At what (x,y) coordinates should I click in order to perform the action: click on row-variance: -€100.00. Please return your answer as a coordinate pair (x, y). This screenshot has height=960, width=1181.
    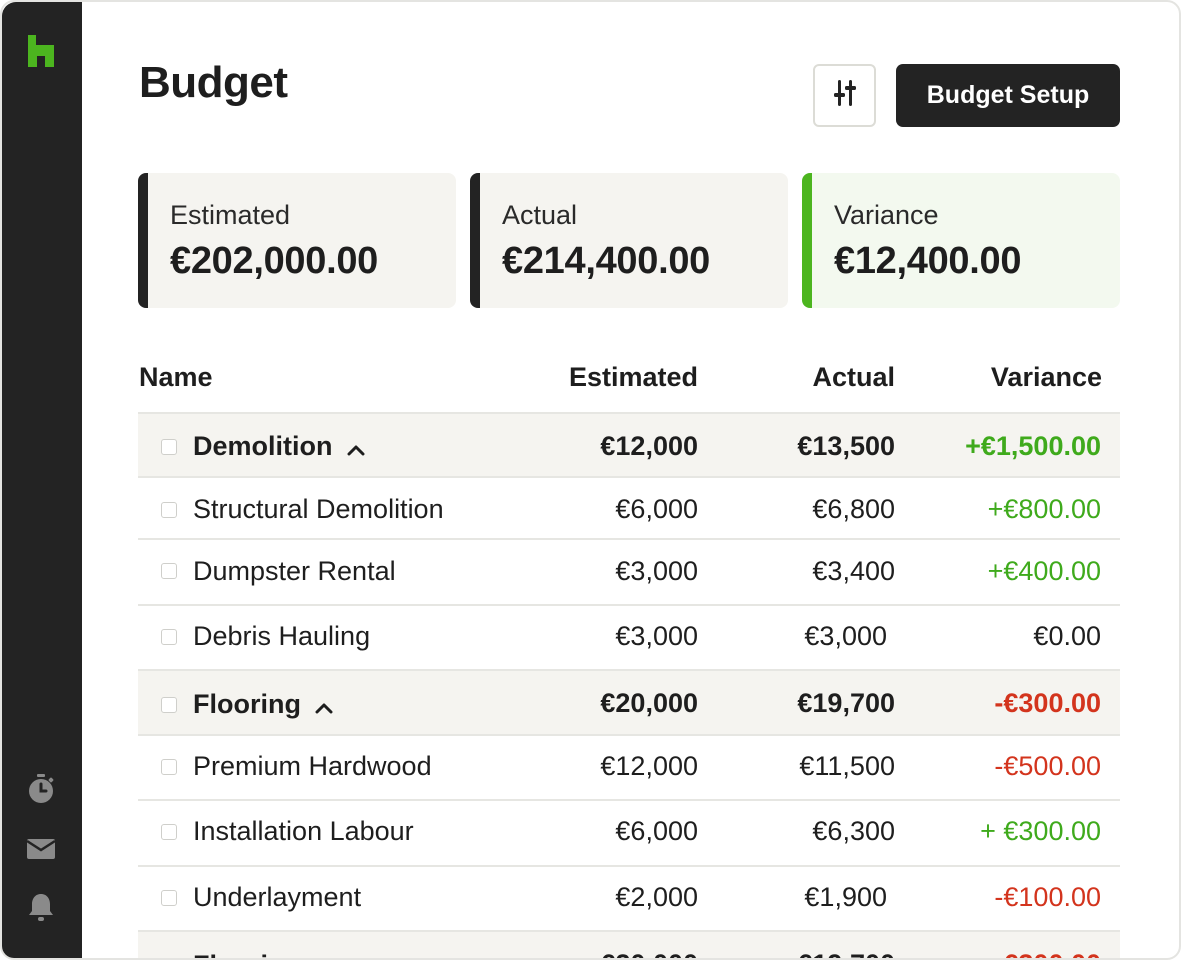
    Looking at the image, I should click on (1047, 897).